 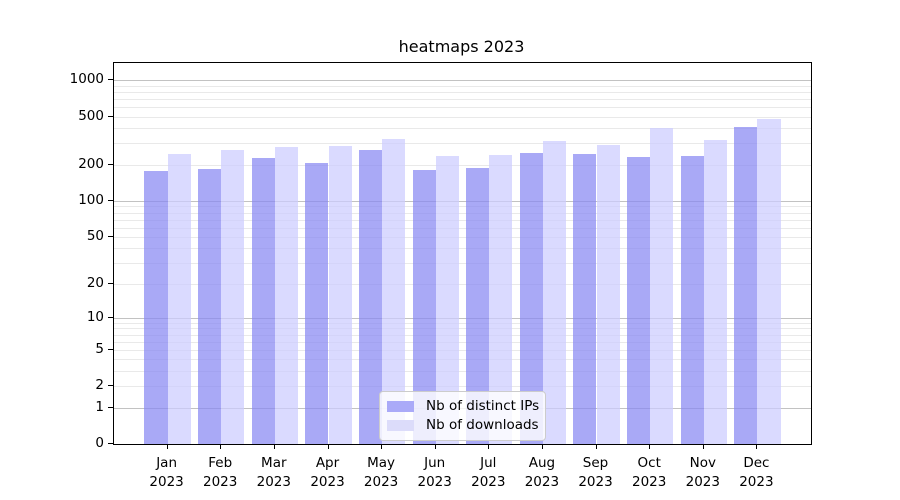 I want to click on bar-aug-ips, so click(x=531, y=298).